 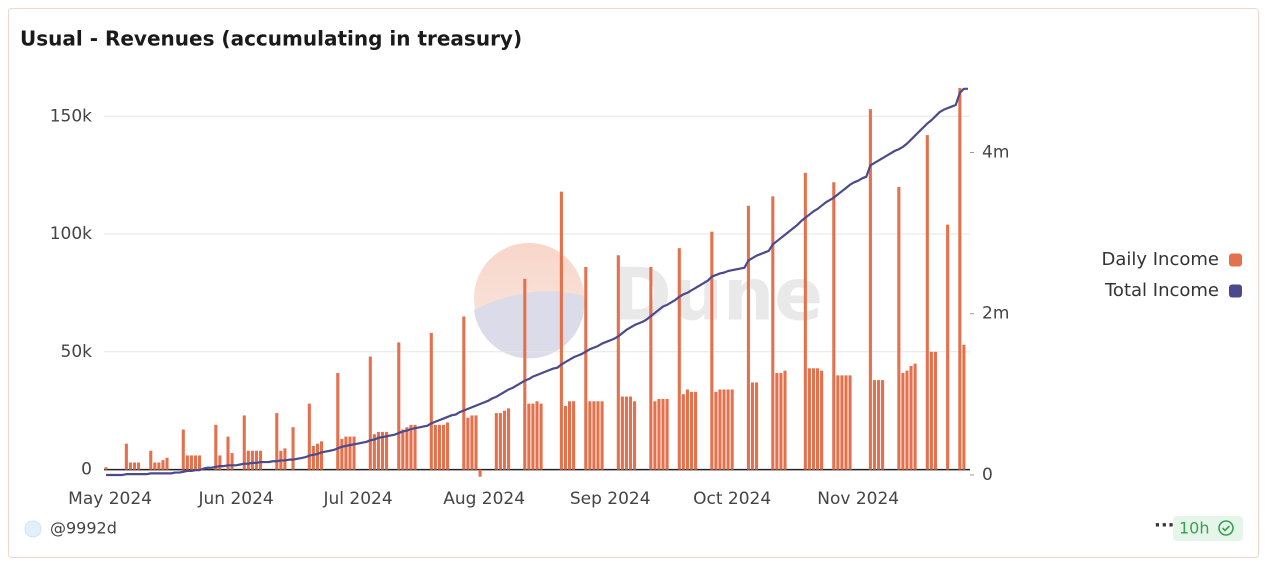 I want to click on author: @9992d, so click(x=83, y=528).